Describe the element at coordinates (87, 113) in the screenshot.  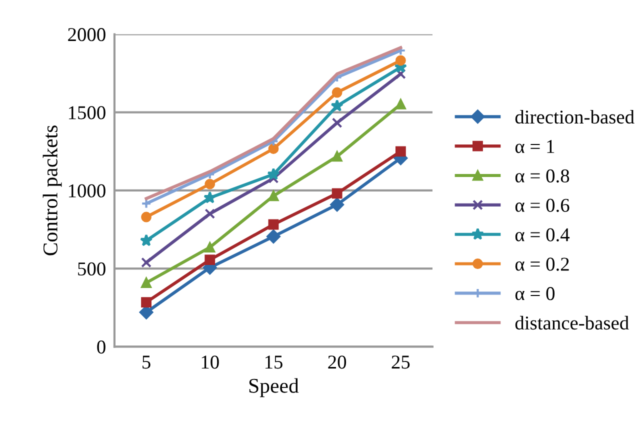
I see `y-tick-label: 1500` at that location.